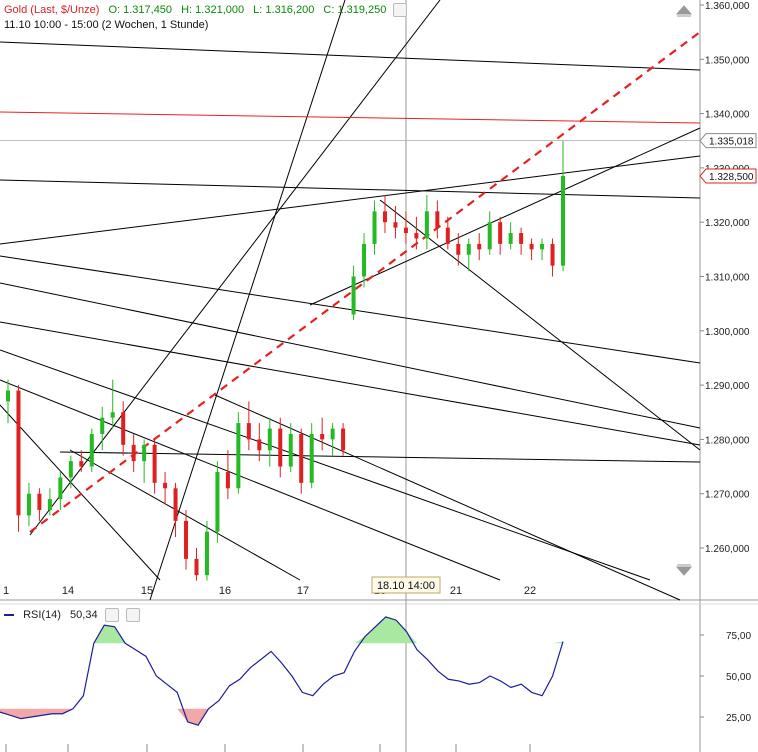  Describe the element at coordinates (42, 614) in the screenshot. I see `rsi-label: RSI(14)` at that location.